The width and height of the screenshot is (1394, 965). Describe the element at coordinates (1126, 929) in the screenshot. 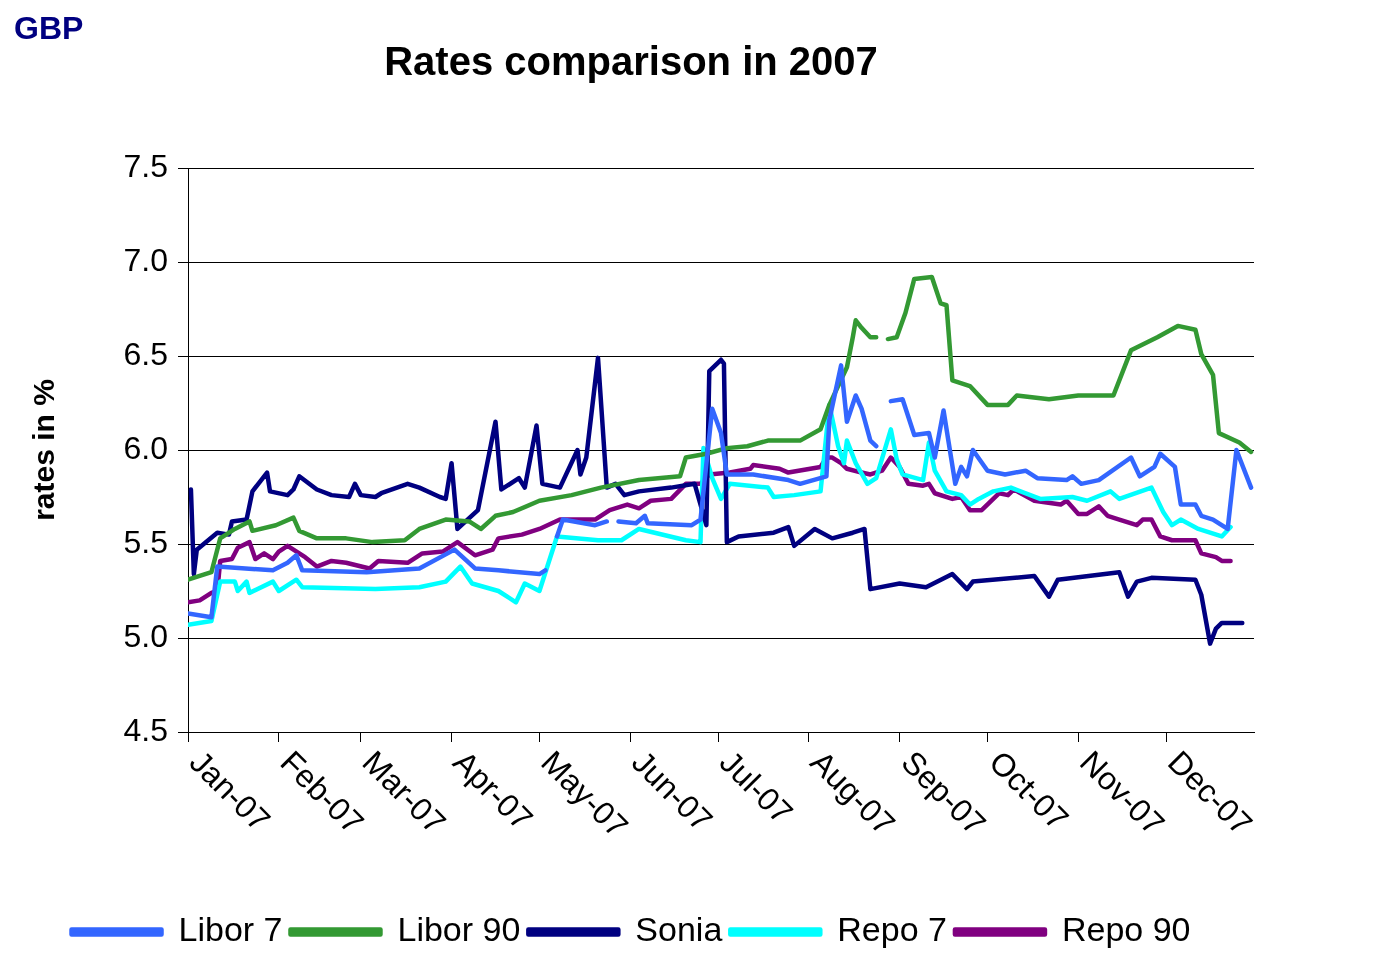

I see `legend-label: Repo 90` at that location.